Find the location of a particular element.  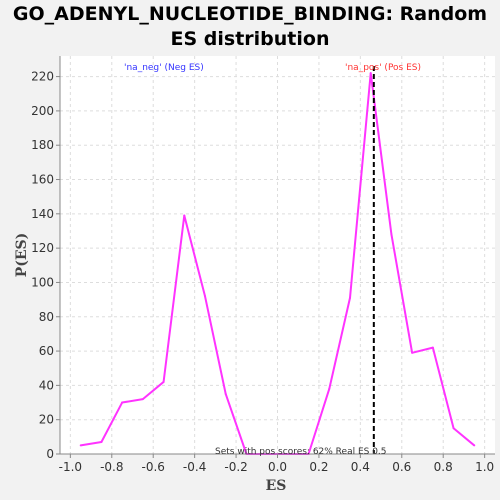

x-tick-label: -0.8 is located at coordinates (111, 467).